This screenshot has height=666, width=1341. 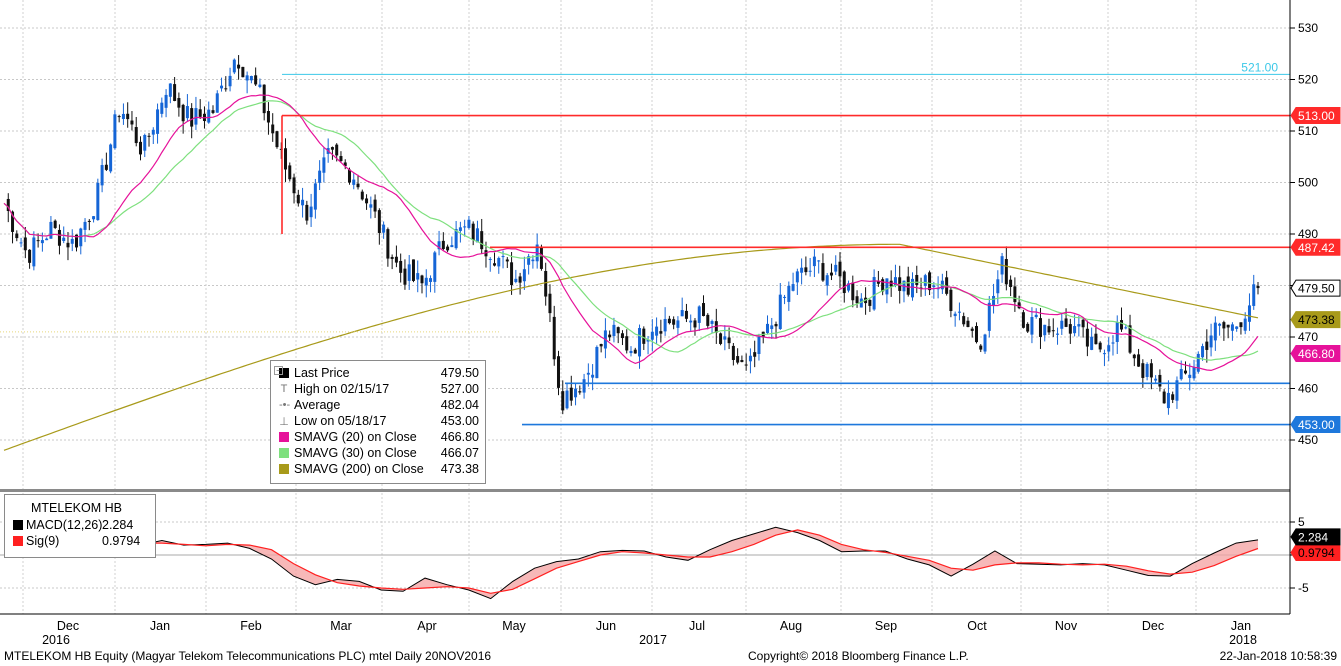 I want to click on legend-value: 473.38, so click(x=459, y=469).